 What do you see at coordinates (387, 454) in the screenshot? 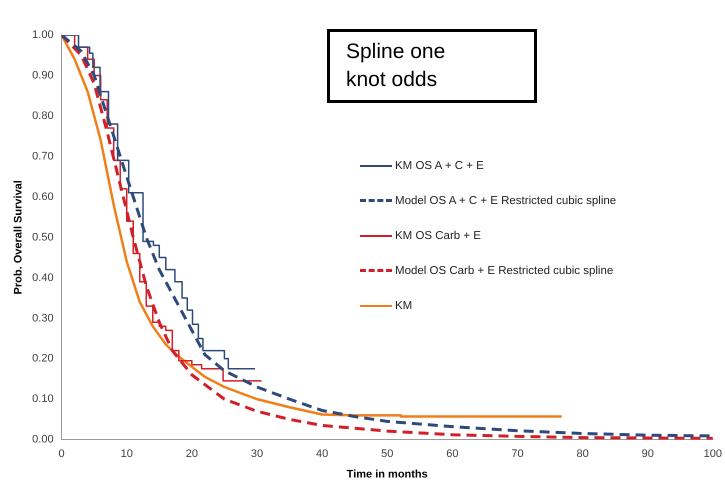
I see `x-tick-label: 50` at bounding box center [387, 454].